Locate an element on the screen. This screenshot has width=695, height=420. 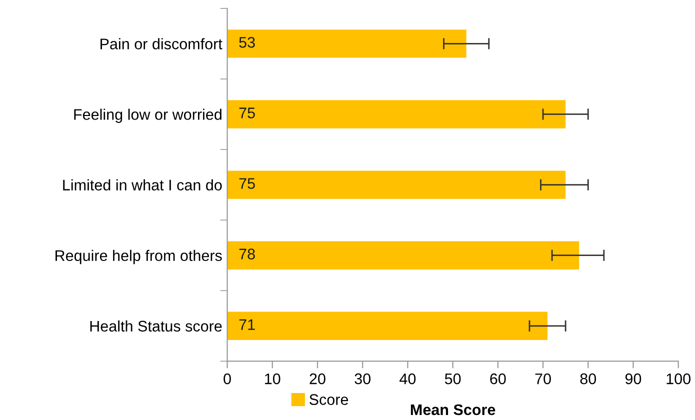
x-tick-label: 40 is located at coordinates (408, 378).